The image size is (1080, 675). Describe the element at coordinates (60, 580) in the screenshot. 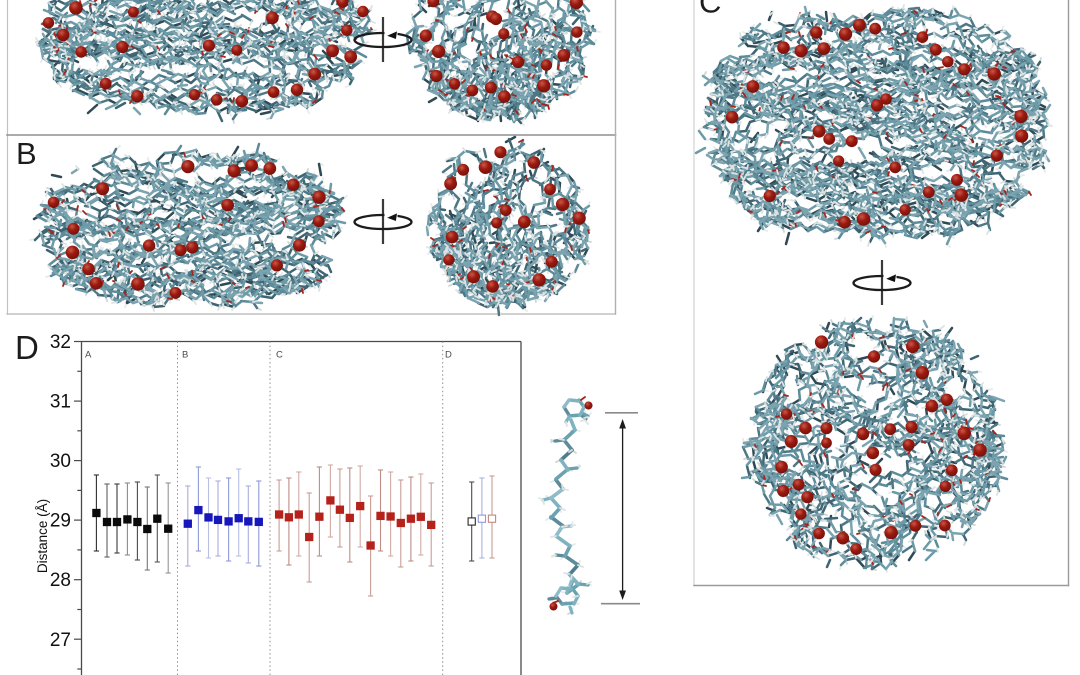

I see `svg-text: 28` at that location.